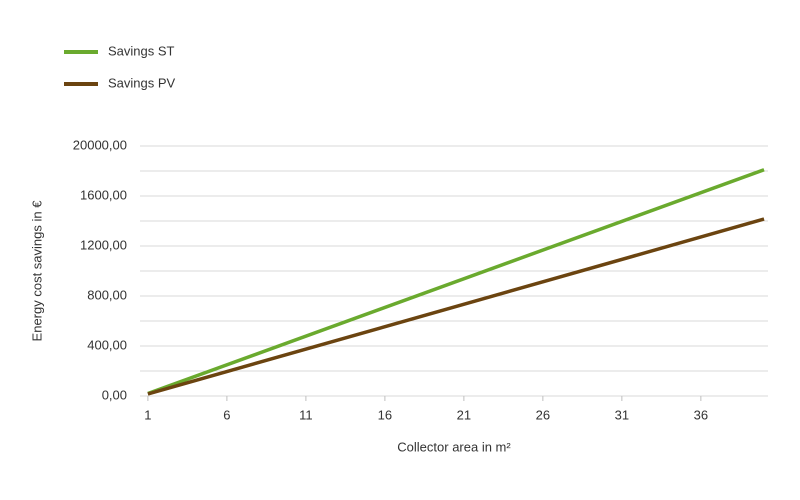 The width and height of the screenshot is (800, 500). Describe the element at coordinates (142, 82) in the screenshot. I see `legend-label: Savings PV` at that location.